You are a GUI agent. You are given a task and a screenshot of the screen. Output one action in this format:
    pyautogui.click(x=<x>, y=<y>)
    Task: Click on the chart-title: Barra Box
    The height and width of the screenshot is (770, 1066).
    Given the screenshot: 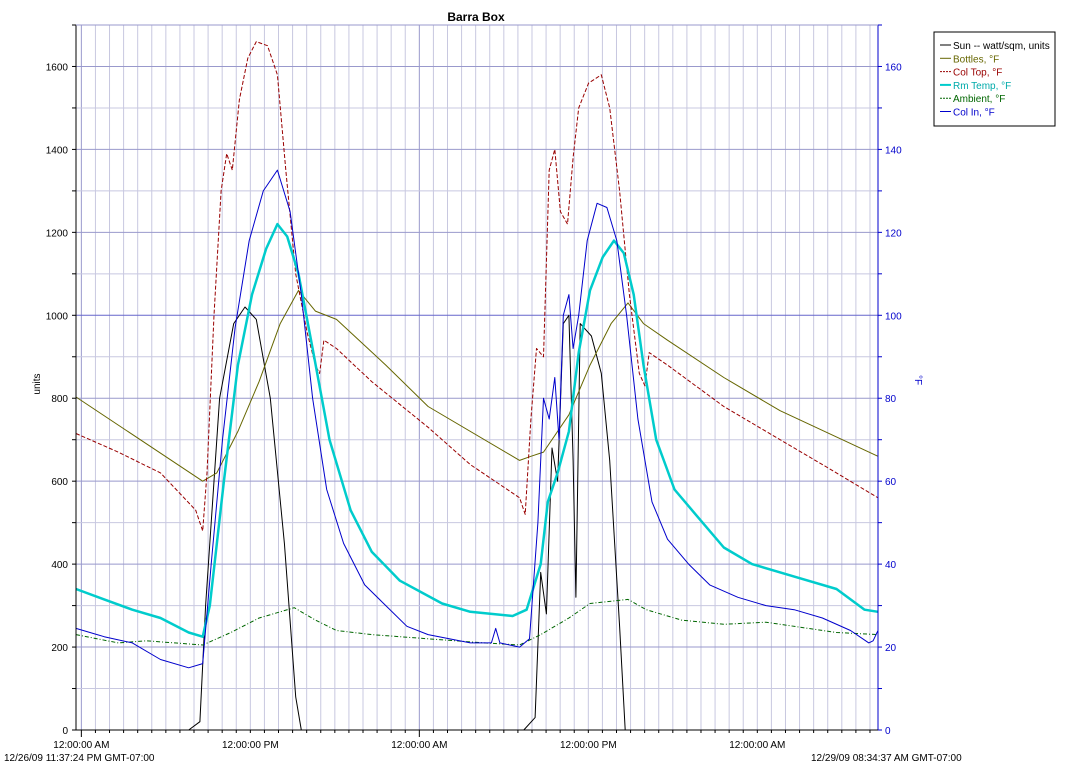 What is the action you would take?
    pyautogui.click(x=476, y=17)
    